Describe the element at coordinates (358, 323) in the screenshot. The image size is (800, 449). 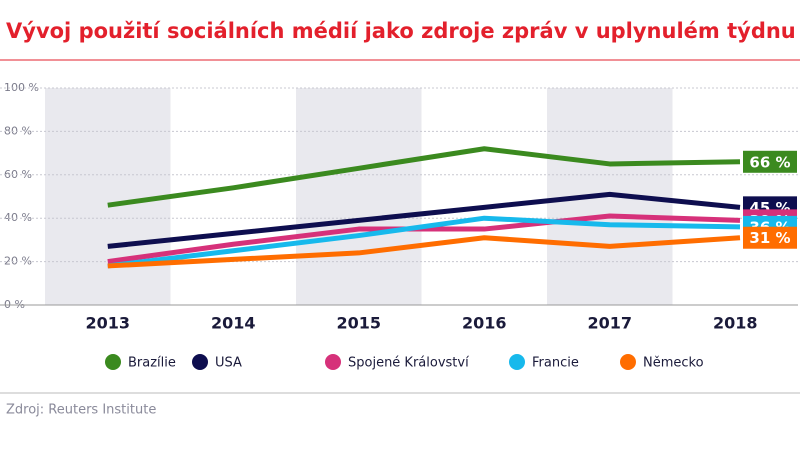
I see `x-tick-label: 2015` at that location.